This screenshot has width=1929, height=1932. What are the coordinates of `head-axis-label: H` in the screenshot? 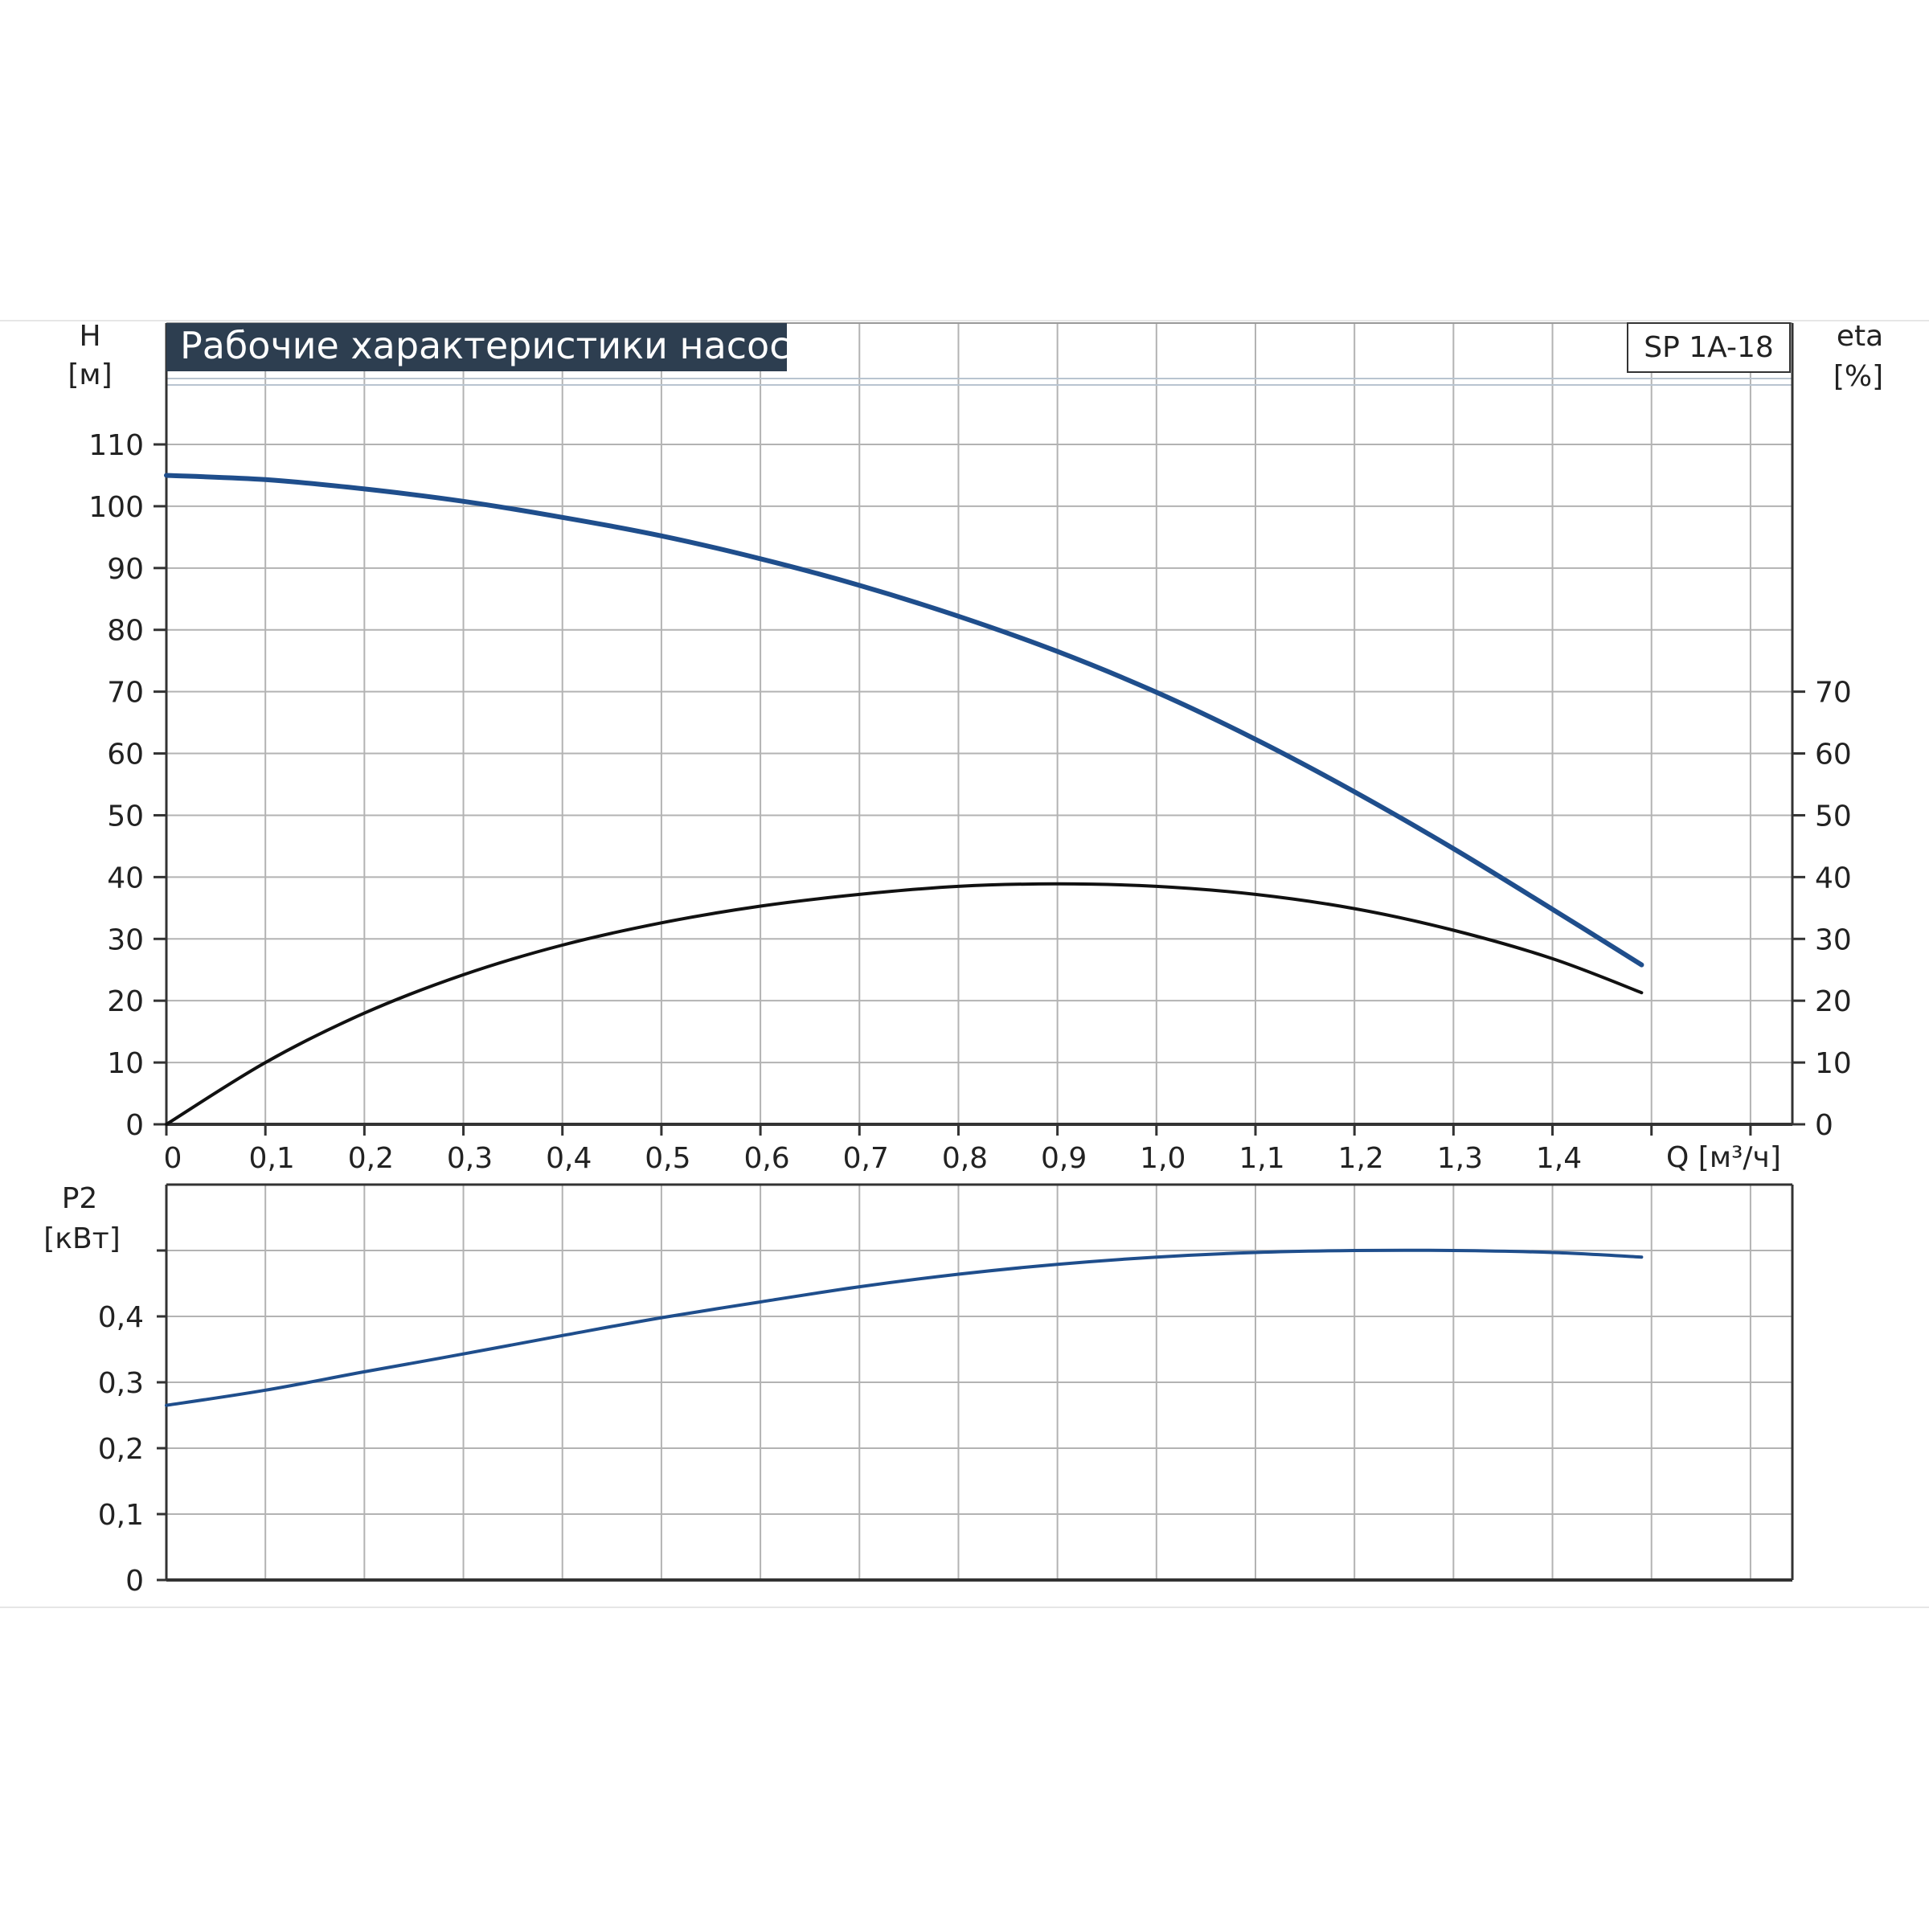 It's located at (89, 336).